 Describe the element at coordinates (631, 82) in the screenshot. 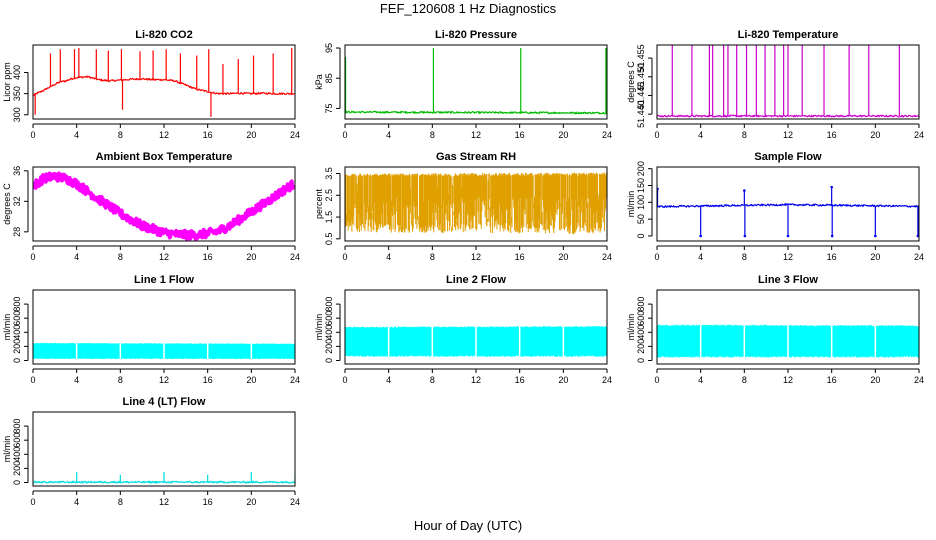

I see `y-axis-label: degrees C` at that location.